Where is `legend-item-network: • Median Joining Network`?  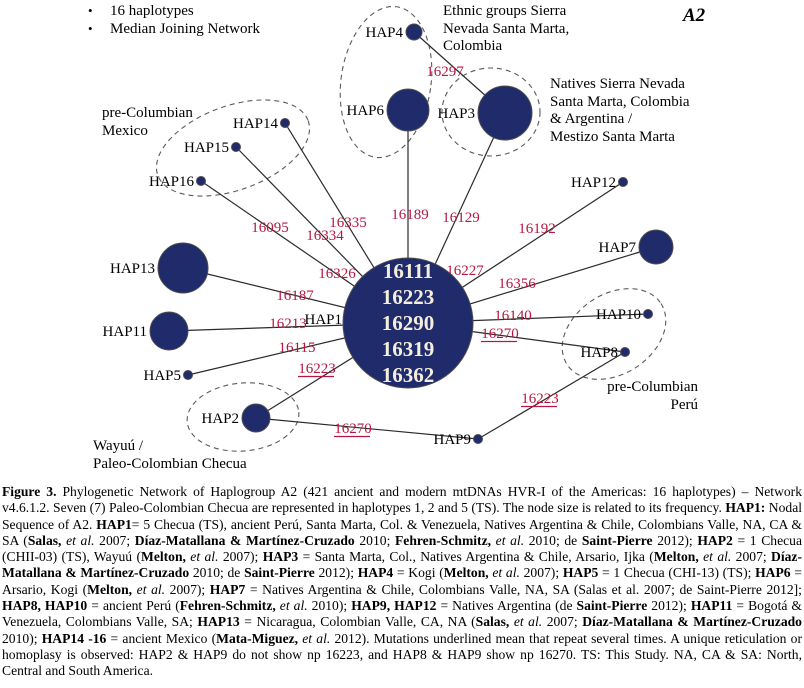
legend-item-network: • Median Joining Network is located at coordinates (174, 29).